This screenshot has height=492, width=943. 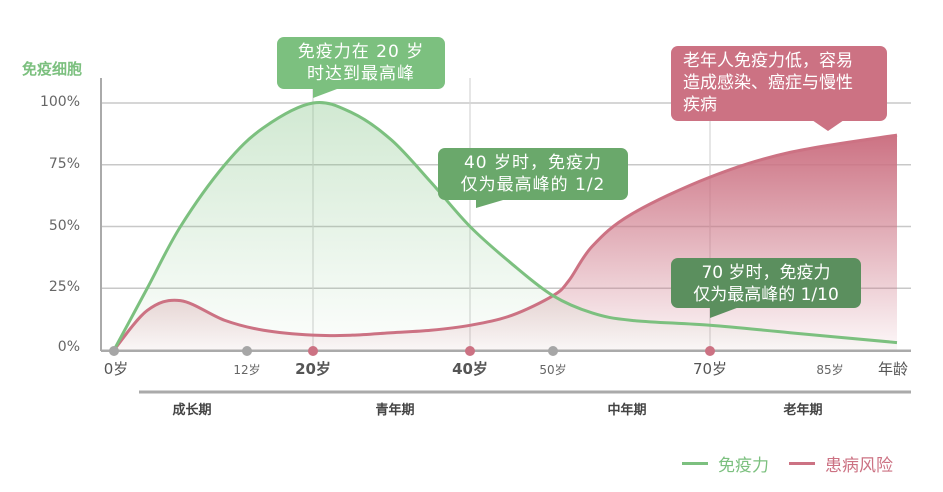 I want to click on legend-immunity: 免疫力, so click(x=725, y=463).